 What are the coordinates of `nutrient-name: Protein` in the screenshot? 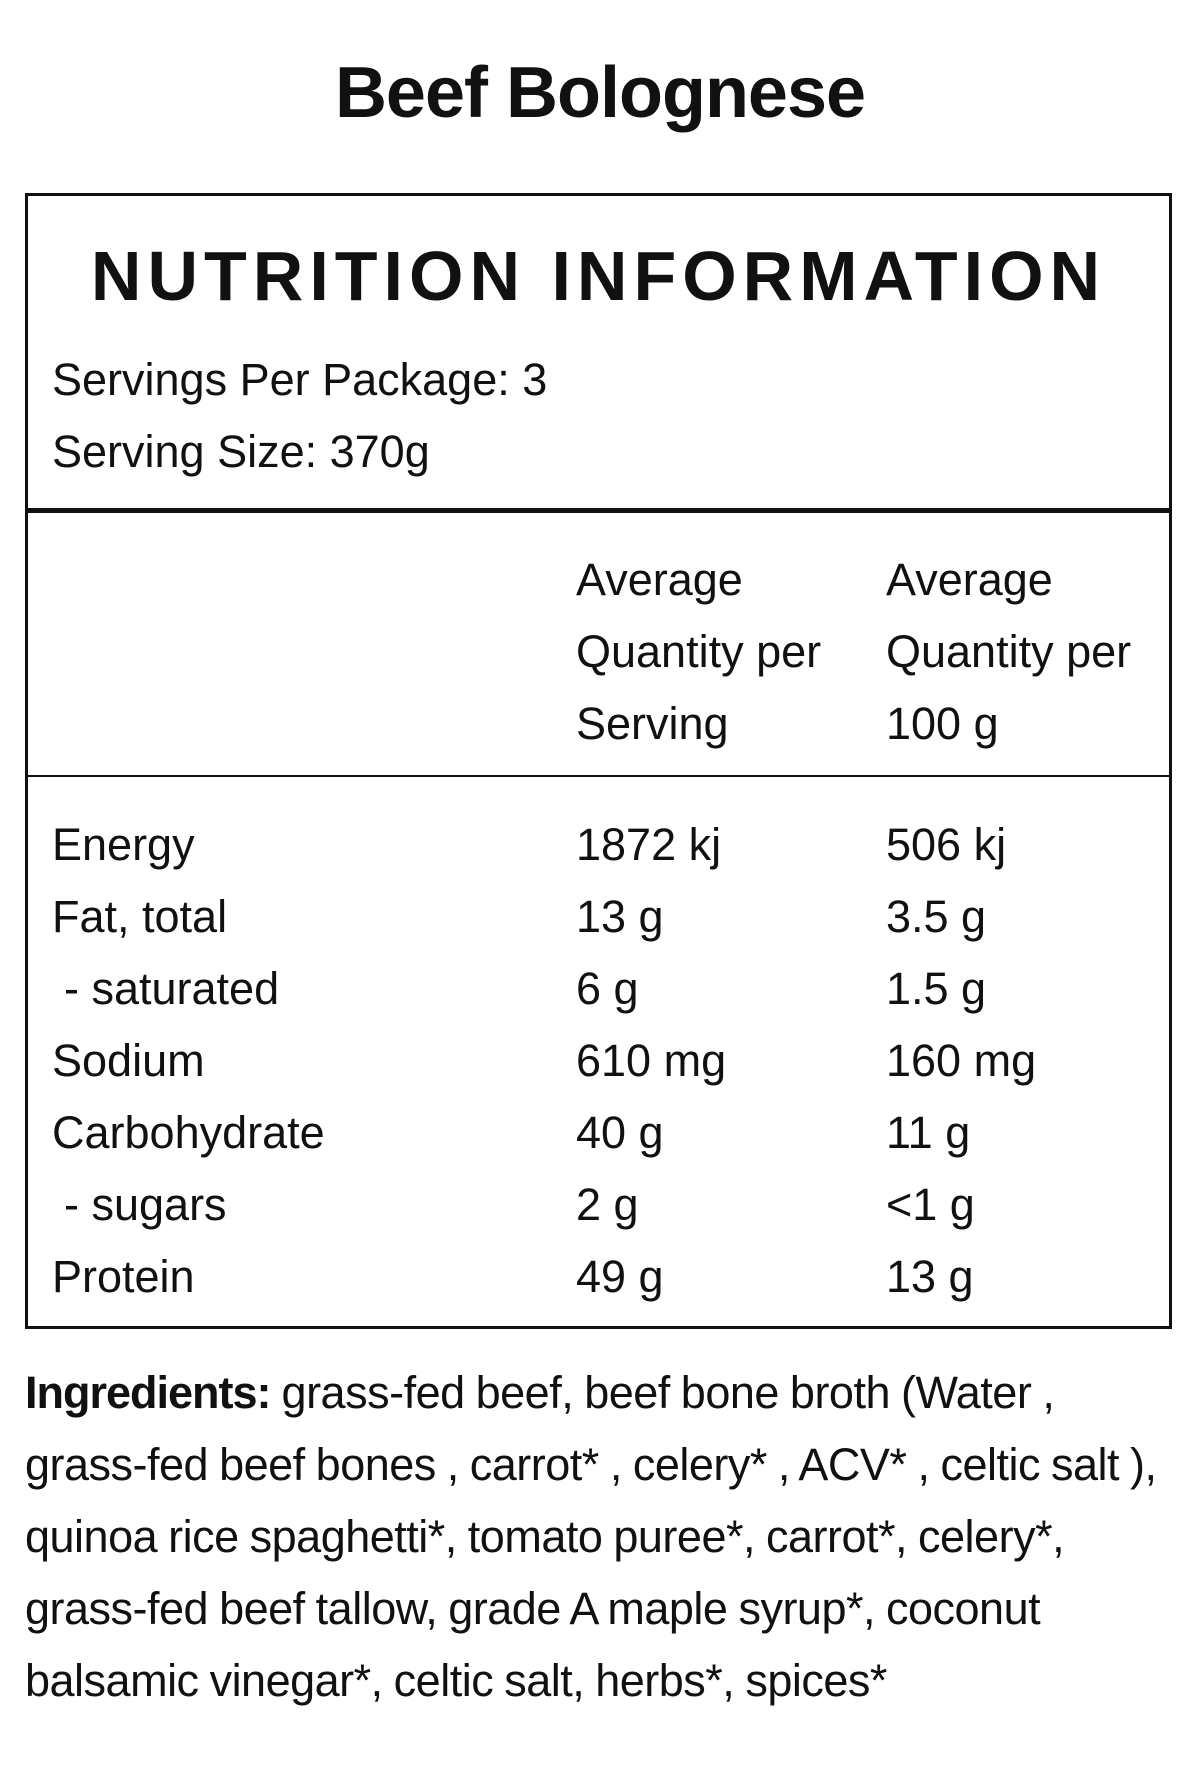 It's located at (123, 1276).